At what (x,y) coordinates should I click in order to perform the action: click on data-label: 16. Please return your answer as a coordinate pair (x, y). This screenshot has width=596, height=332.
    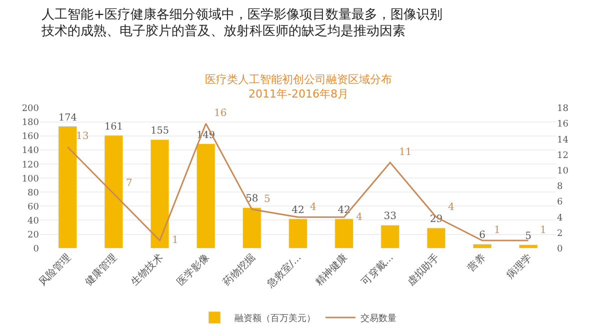
    Looking at the image, I should click on (220, 113).